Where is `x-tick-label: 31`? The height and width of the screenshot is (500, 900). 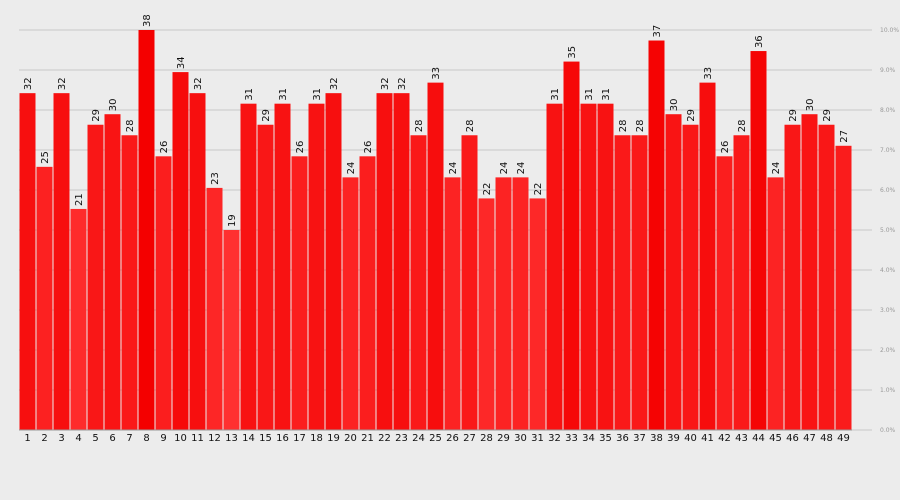 x-tick-label: 31 is located at coordinates (537, 438).